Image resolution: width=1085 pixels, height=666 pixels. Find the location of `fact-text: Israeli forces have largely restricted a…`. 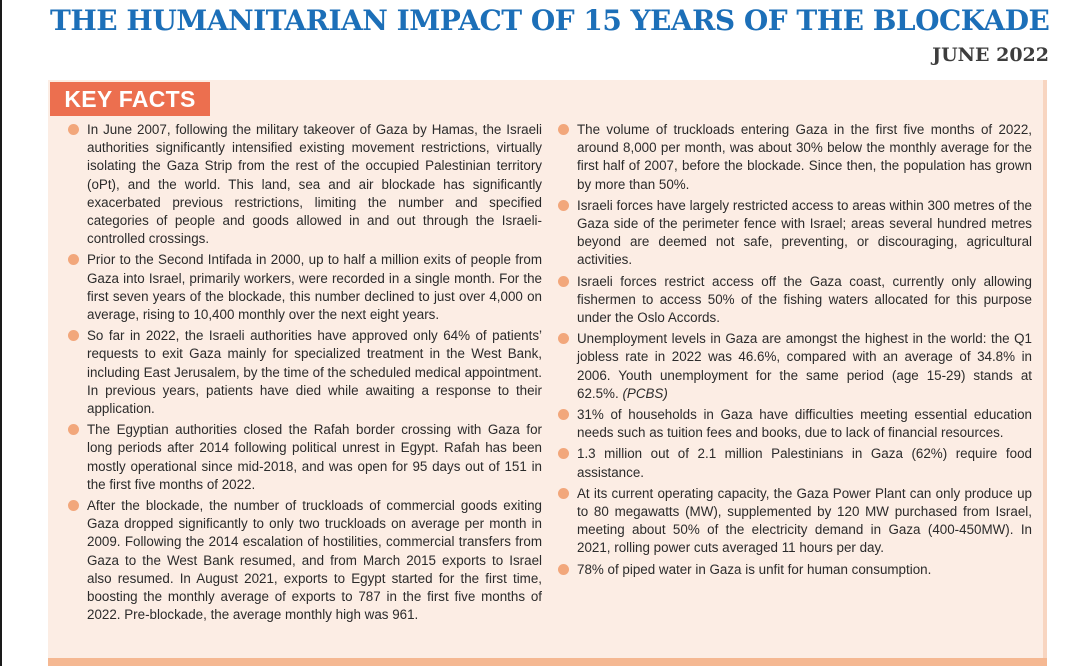

fact-text: Israeli forces have largely restricted a… is located at coordinates (804, 232).